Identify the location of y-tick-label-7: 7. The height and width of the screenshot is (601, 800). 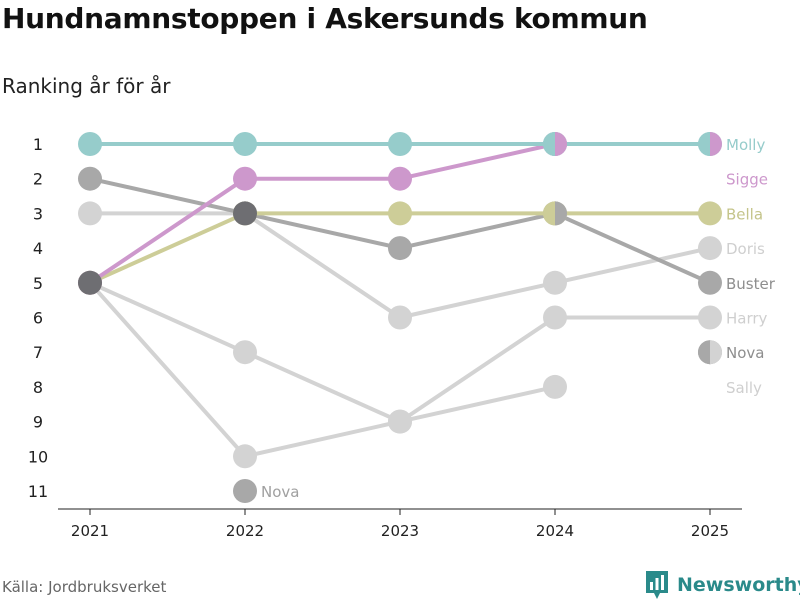
(38, 352).